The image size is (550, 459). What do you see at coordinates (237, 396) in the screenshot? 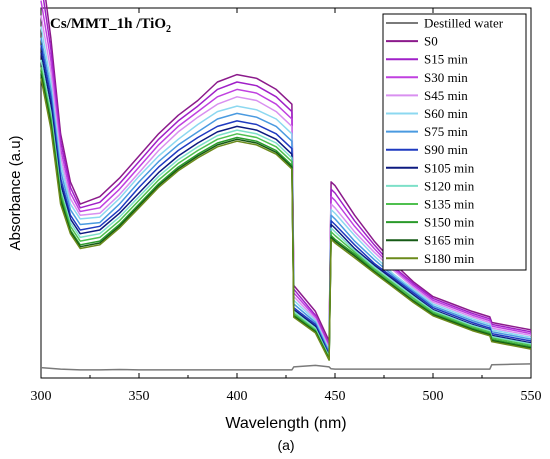
I see `x-tick-label: 400` at bounding box center [237, 396].